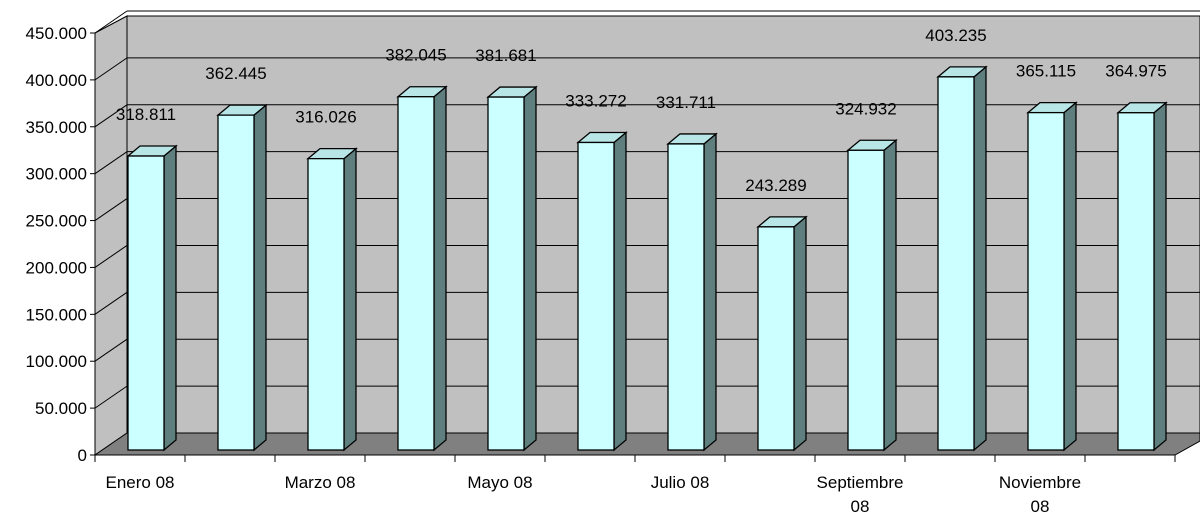  I want to click on y-tick-label: 150.000, so click(56, 314).